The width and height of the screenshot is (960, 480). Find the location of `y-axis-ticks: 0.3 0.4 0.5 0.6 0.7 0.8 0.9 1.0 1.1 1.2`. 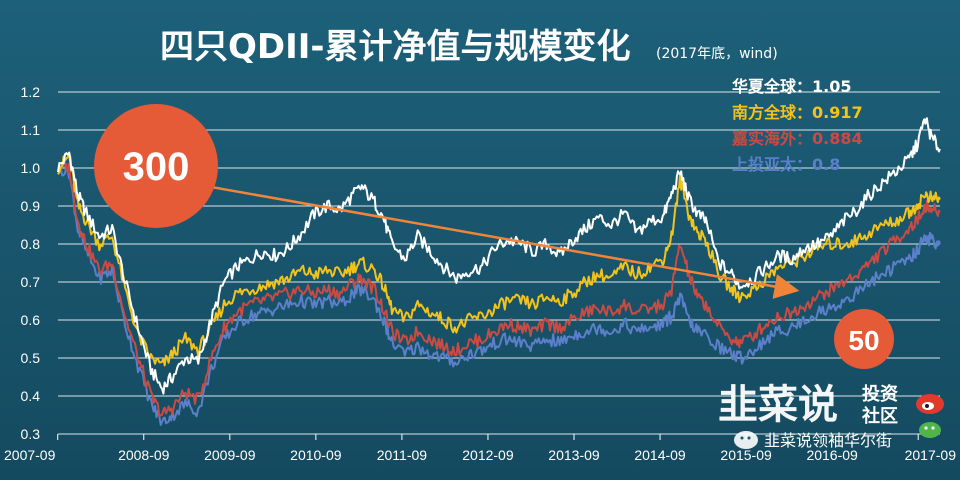

y-axis-ticks: 0.3 0.4 0.5 0.6 0.7 0.8 0.9 1.0 1.1 1.2 is located at coordinates (31, 263).